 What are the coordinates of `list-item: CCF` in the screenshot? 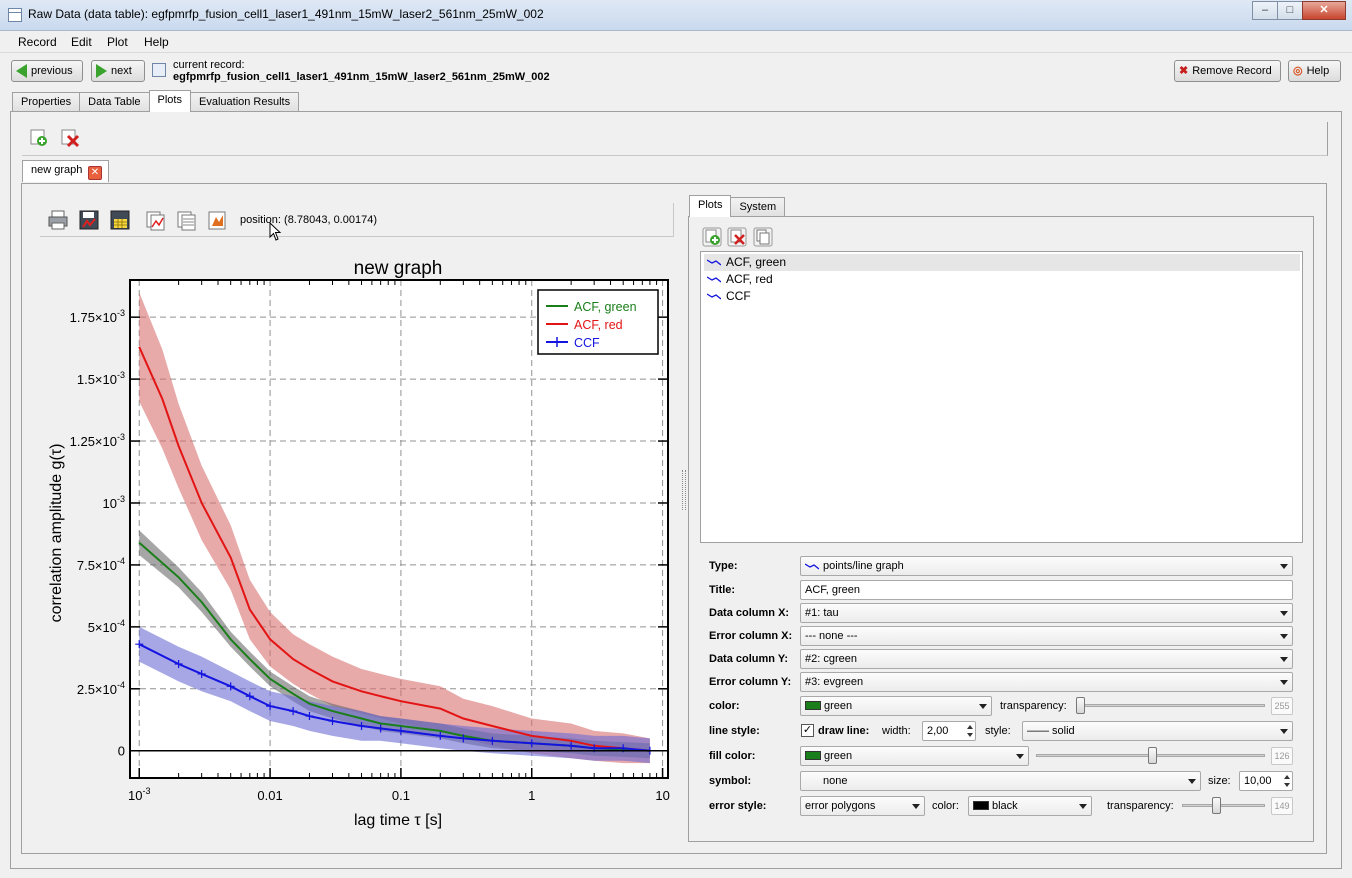 It's located at (727, 296).